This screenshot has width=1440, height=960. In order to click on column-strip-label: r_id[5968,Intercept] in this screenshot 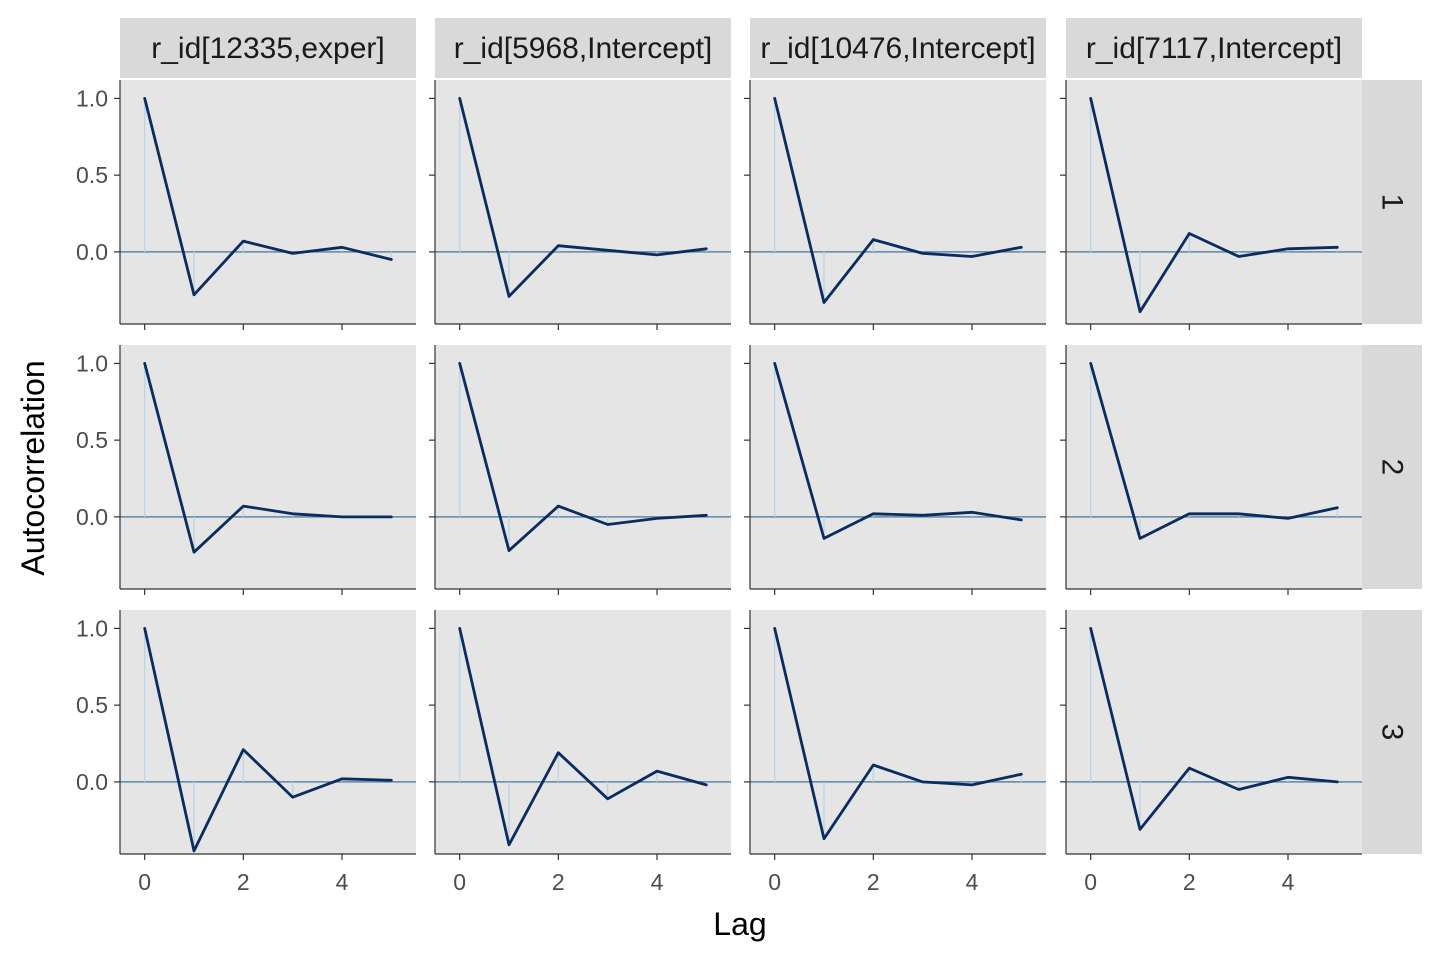, I will do `click(583, 48)`.